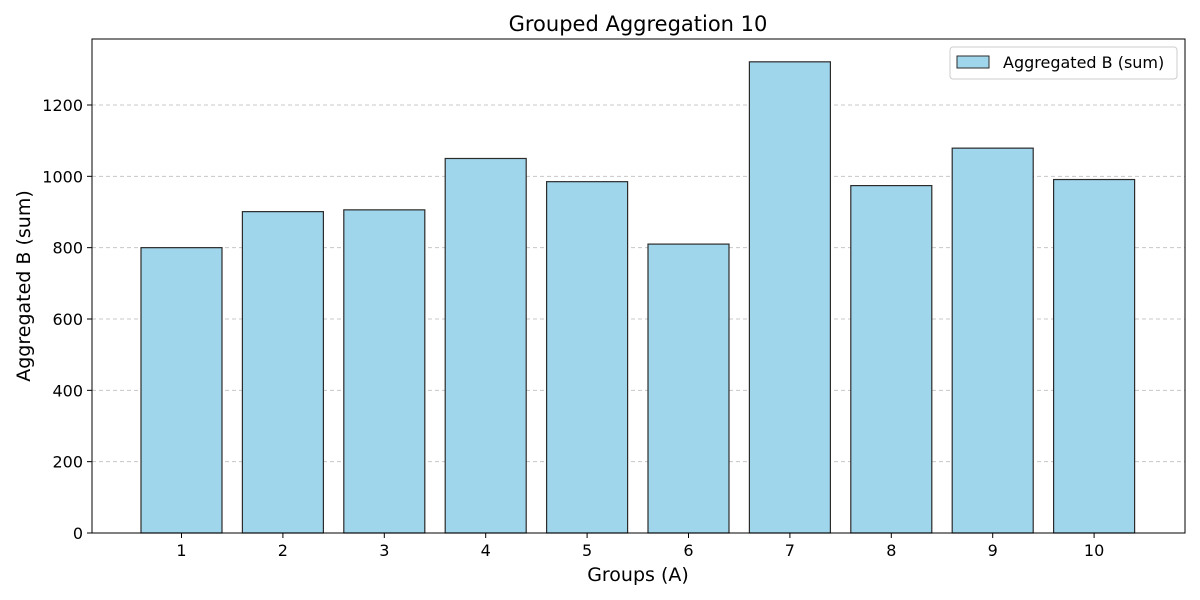 The height and width of the screenshot is (600, 1200). What do you see at coordinates (640, 546) in the screenshot?
I see `x-axis-ticks: 1 2 3 4 5 6 7 8 9 10` at bounding box center [640, 546].